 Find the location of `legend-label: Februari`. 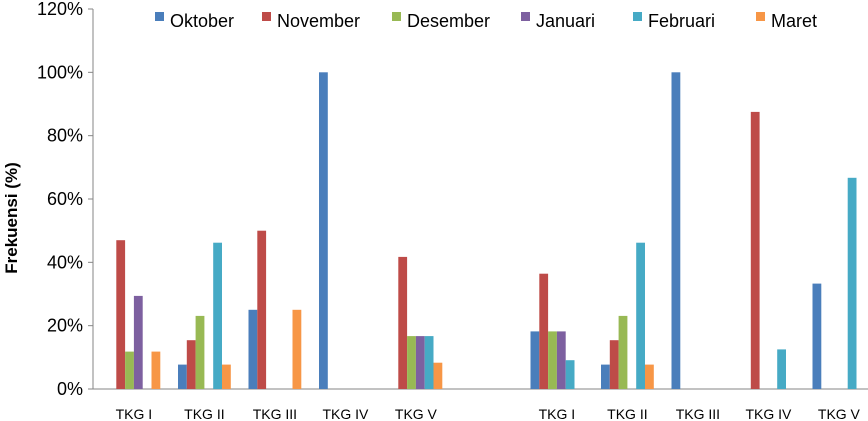

legend-label: Februari is located at coordinates (681, 21).